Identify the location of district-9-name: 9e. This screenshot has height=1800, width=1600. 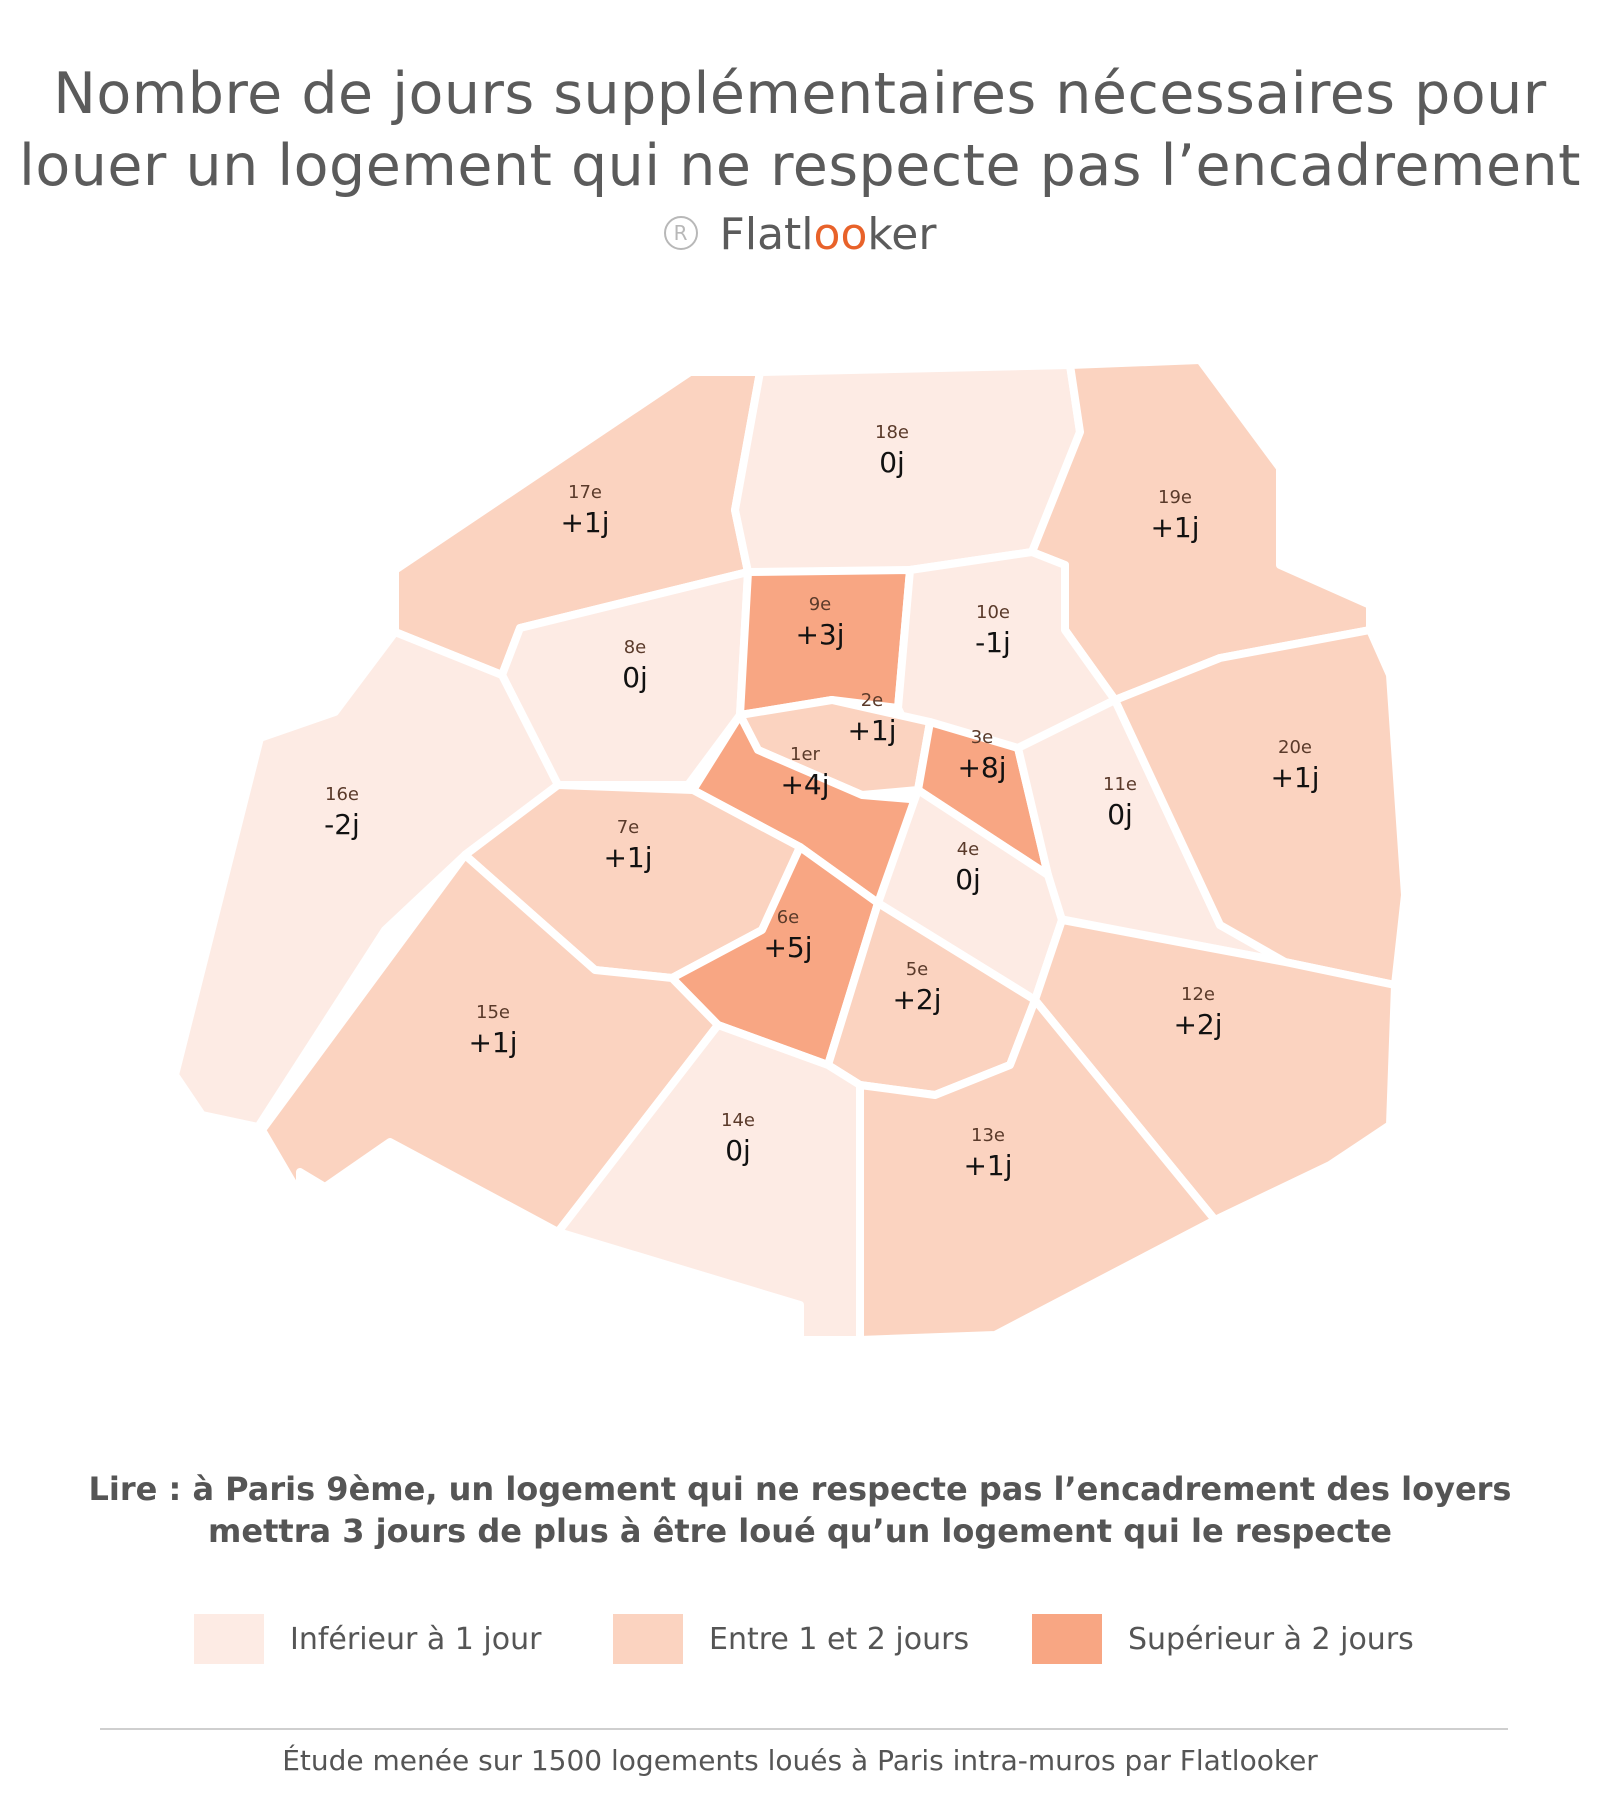
(820, 604).